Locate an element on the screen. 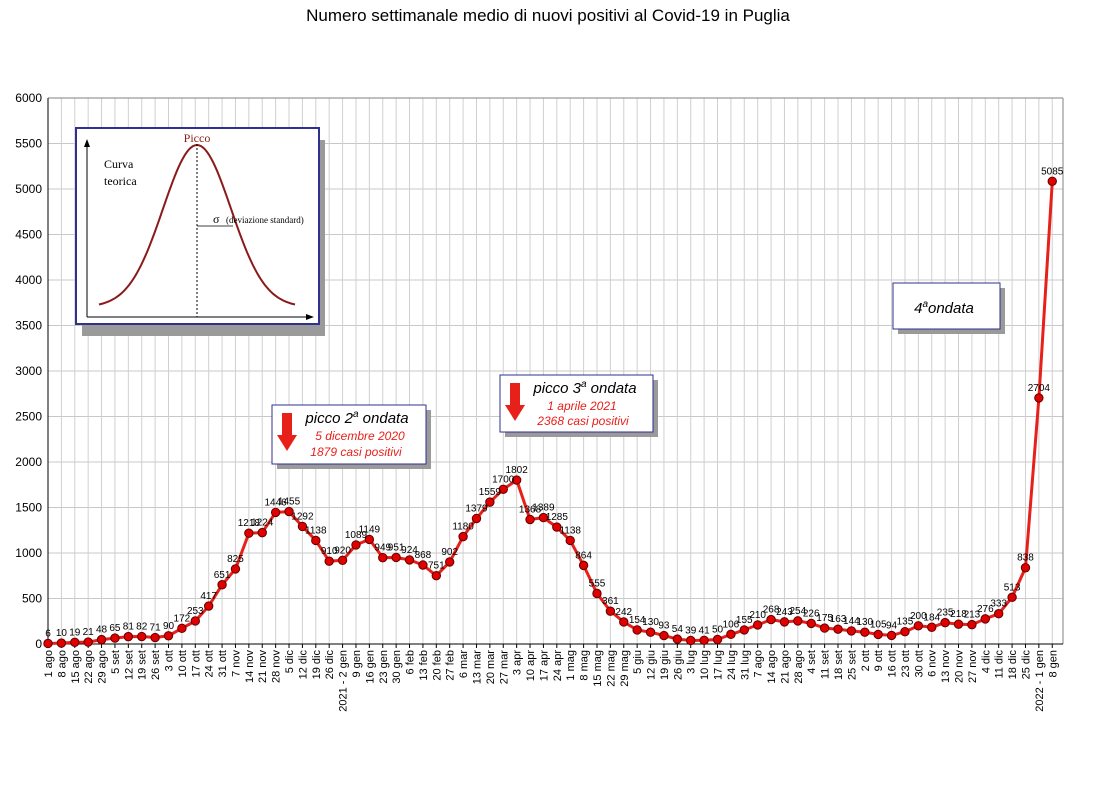  data-label: 242 is located at coordinates (623, 612).